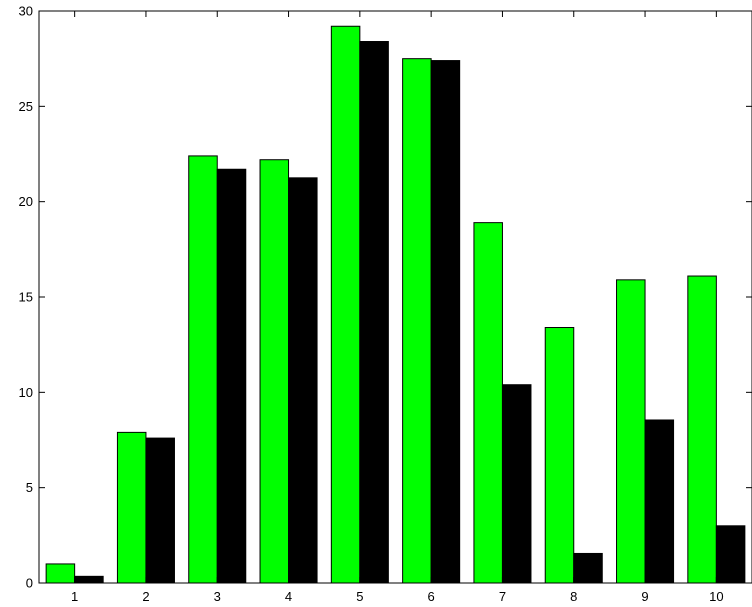 Image resolution: width=752 pixels, height=607 pixels. What do you see at coordinates (203, 369) in the screenshot?
I see `bar-series1-cat3` at bounding box center [203, 369].